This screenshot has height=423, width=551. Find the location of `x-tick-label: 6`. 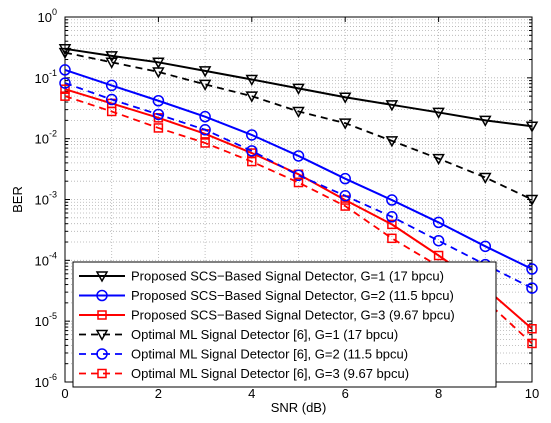

x-tick-label: 6 is located at coordinates (345, 393).